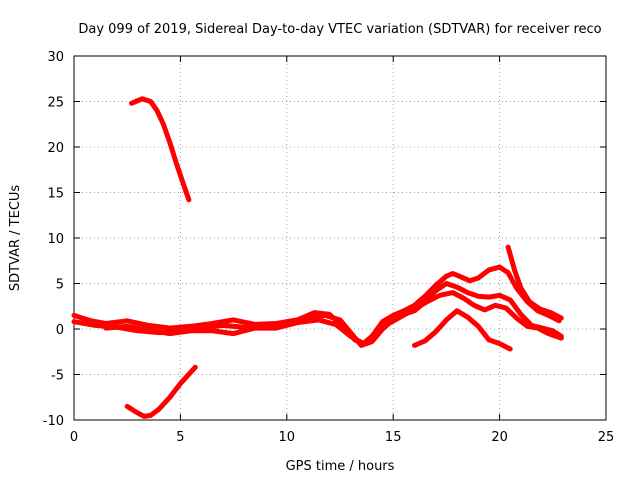 Image resolution: width=640 pixels, height=480 pixels. I want to click on series-arc-upper-early, so click(160, 149).